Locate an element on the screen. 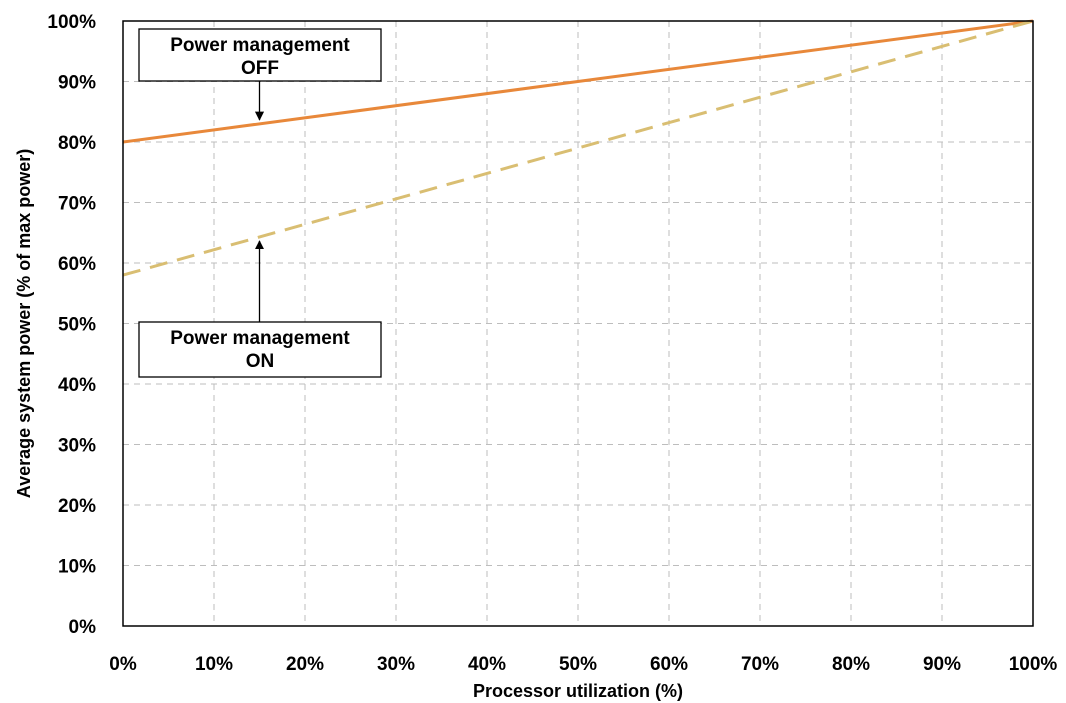 The height and width of the screenshot is (703, 1066). x-axis-title: Processor utilization (%) is located at coordinates (578, 691).